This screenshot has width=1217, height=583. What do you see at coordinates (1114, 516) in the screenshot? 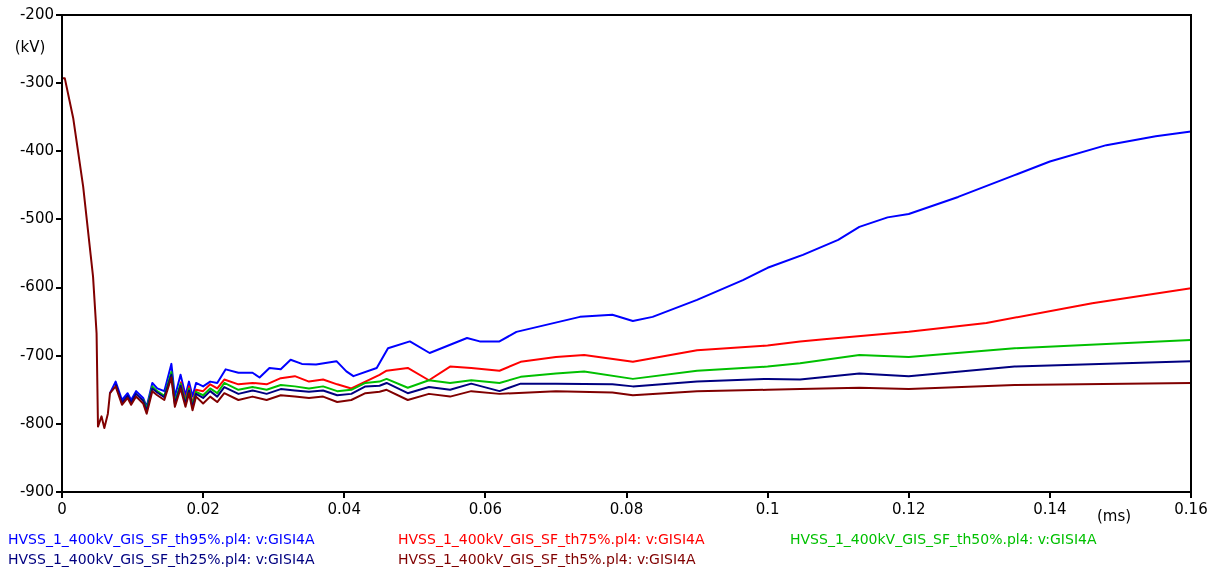
I see `x-axis-title: (ms)` at bounding box center [1114, 516].